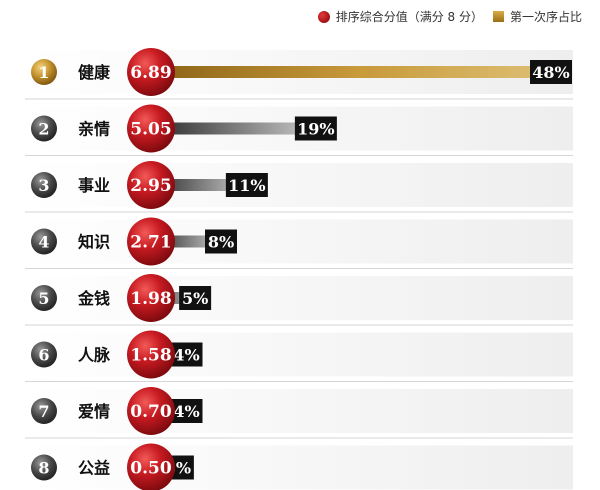  I want to click on category-label: 亲情, so click(94, 129).